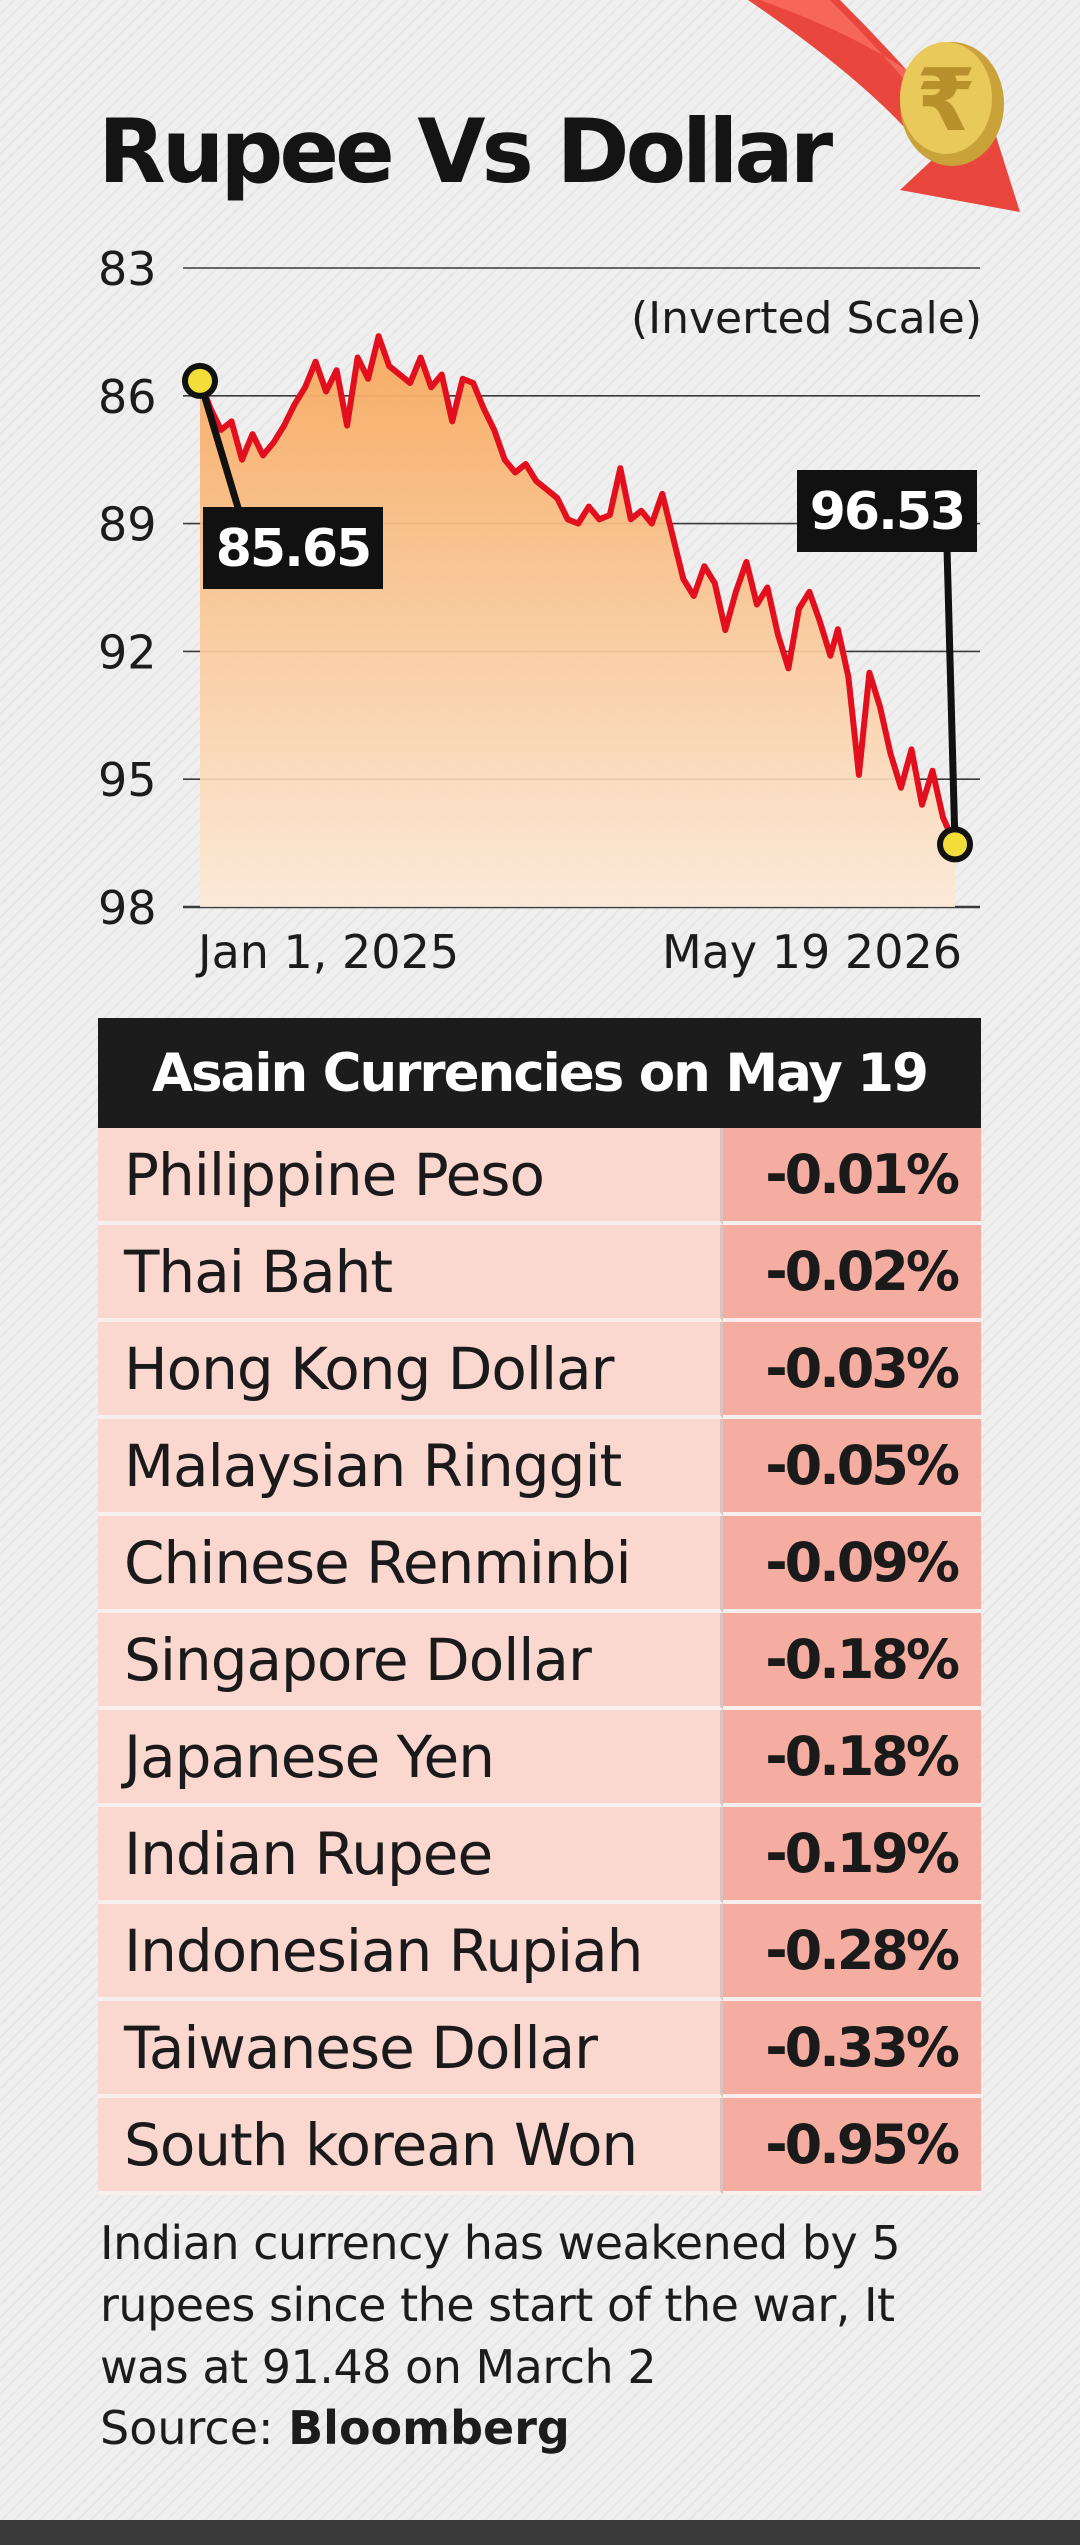 The width and height of the screenshot is (1080, 2545). I want to click on x-tick-label: May 19 2026, so click(812, 952).